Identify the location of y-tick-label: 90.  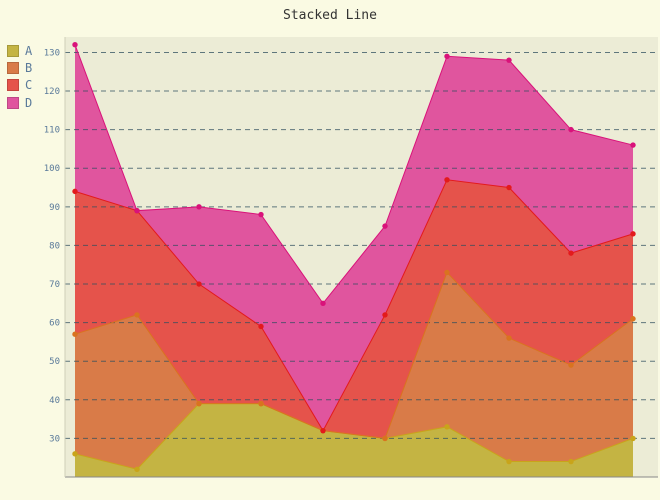
(54, 208).